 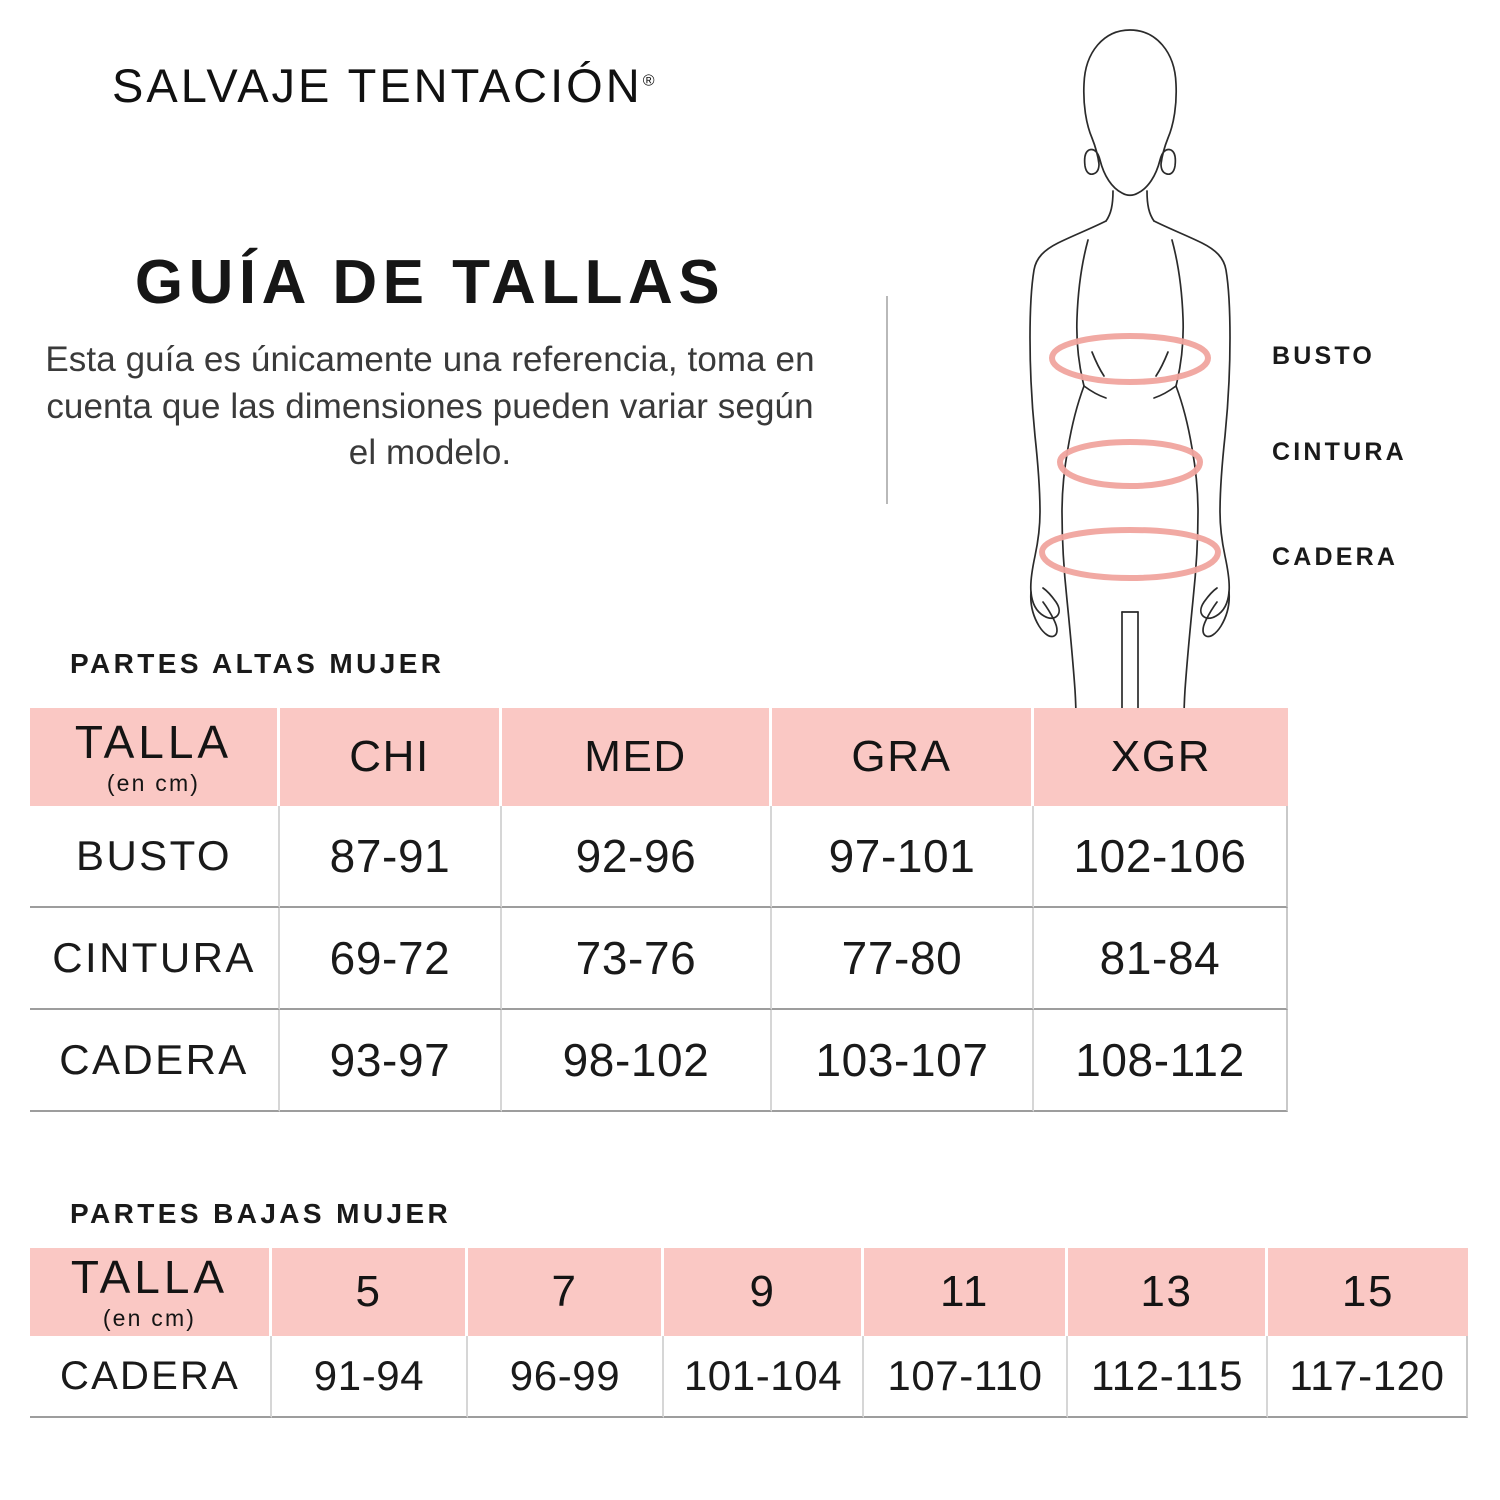 I want to click on cell-cadera-13: 112-115, so click(x=1168, y=1377).